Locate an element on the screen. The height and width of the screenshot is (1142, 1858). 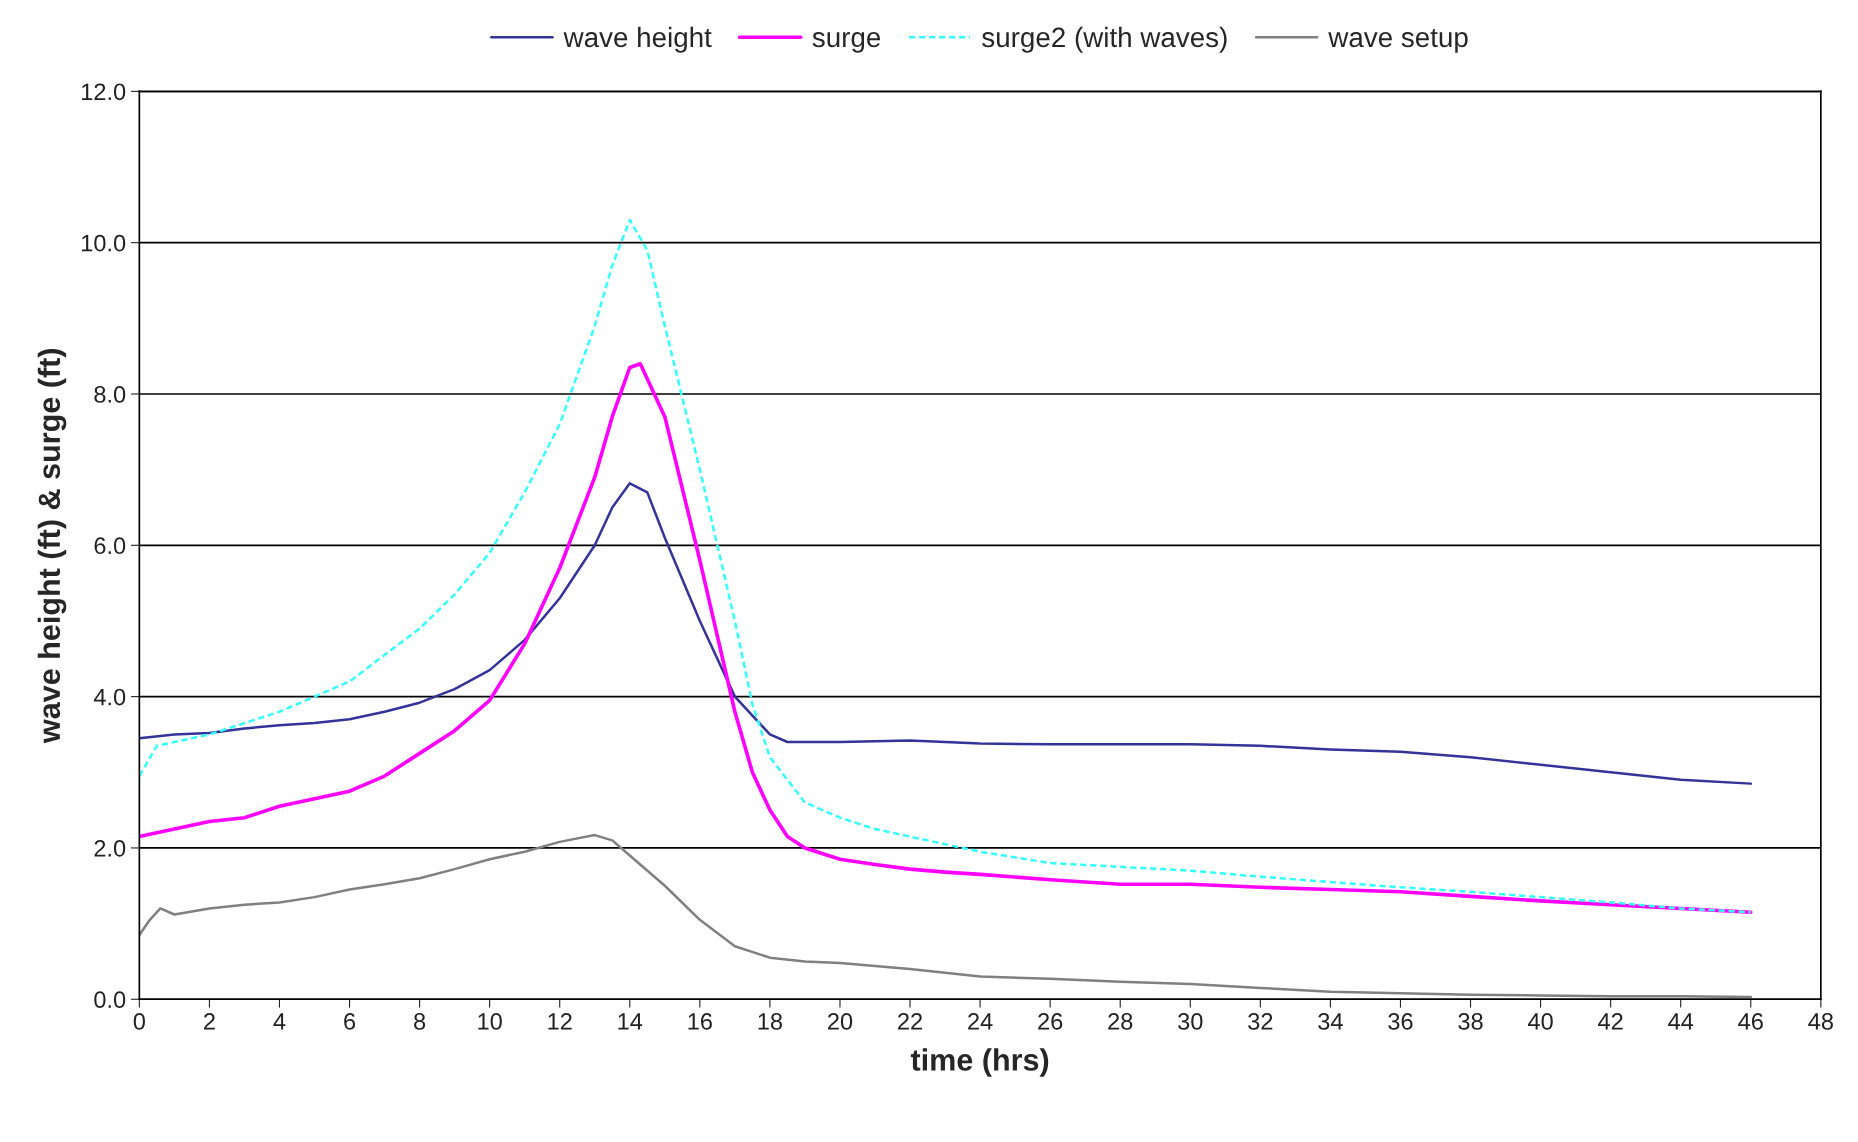
x-tick-label: 18 is located at coordinates (770, 1021).